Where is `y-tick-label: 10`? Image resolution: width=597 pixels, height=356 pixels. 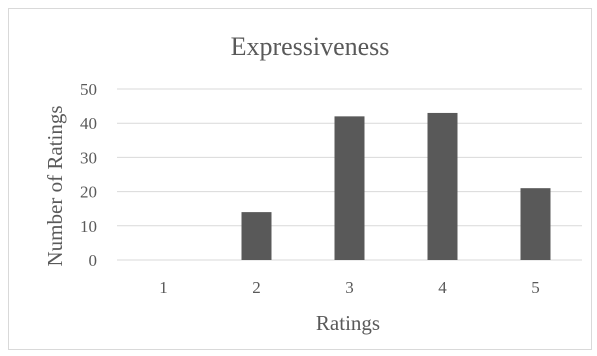
y-tick-label: 10 is located at coordinates (88, 226).